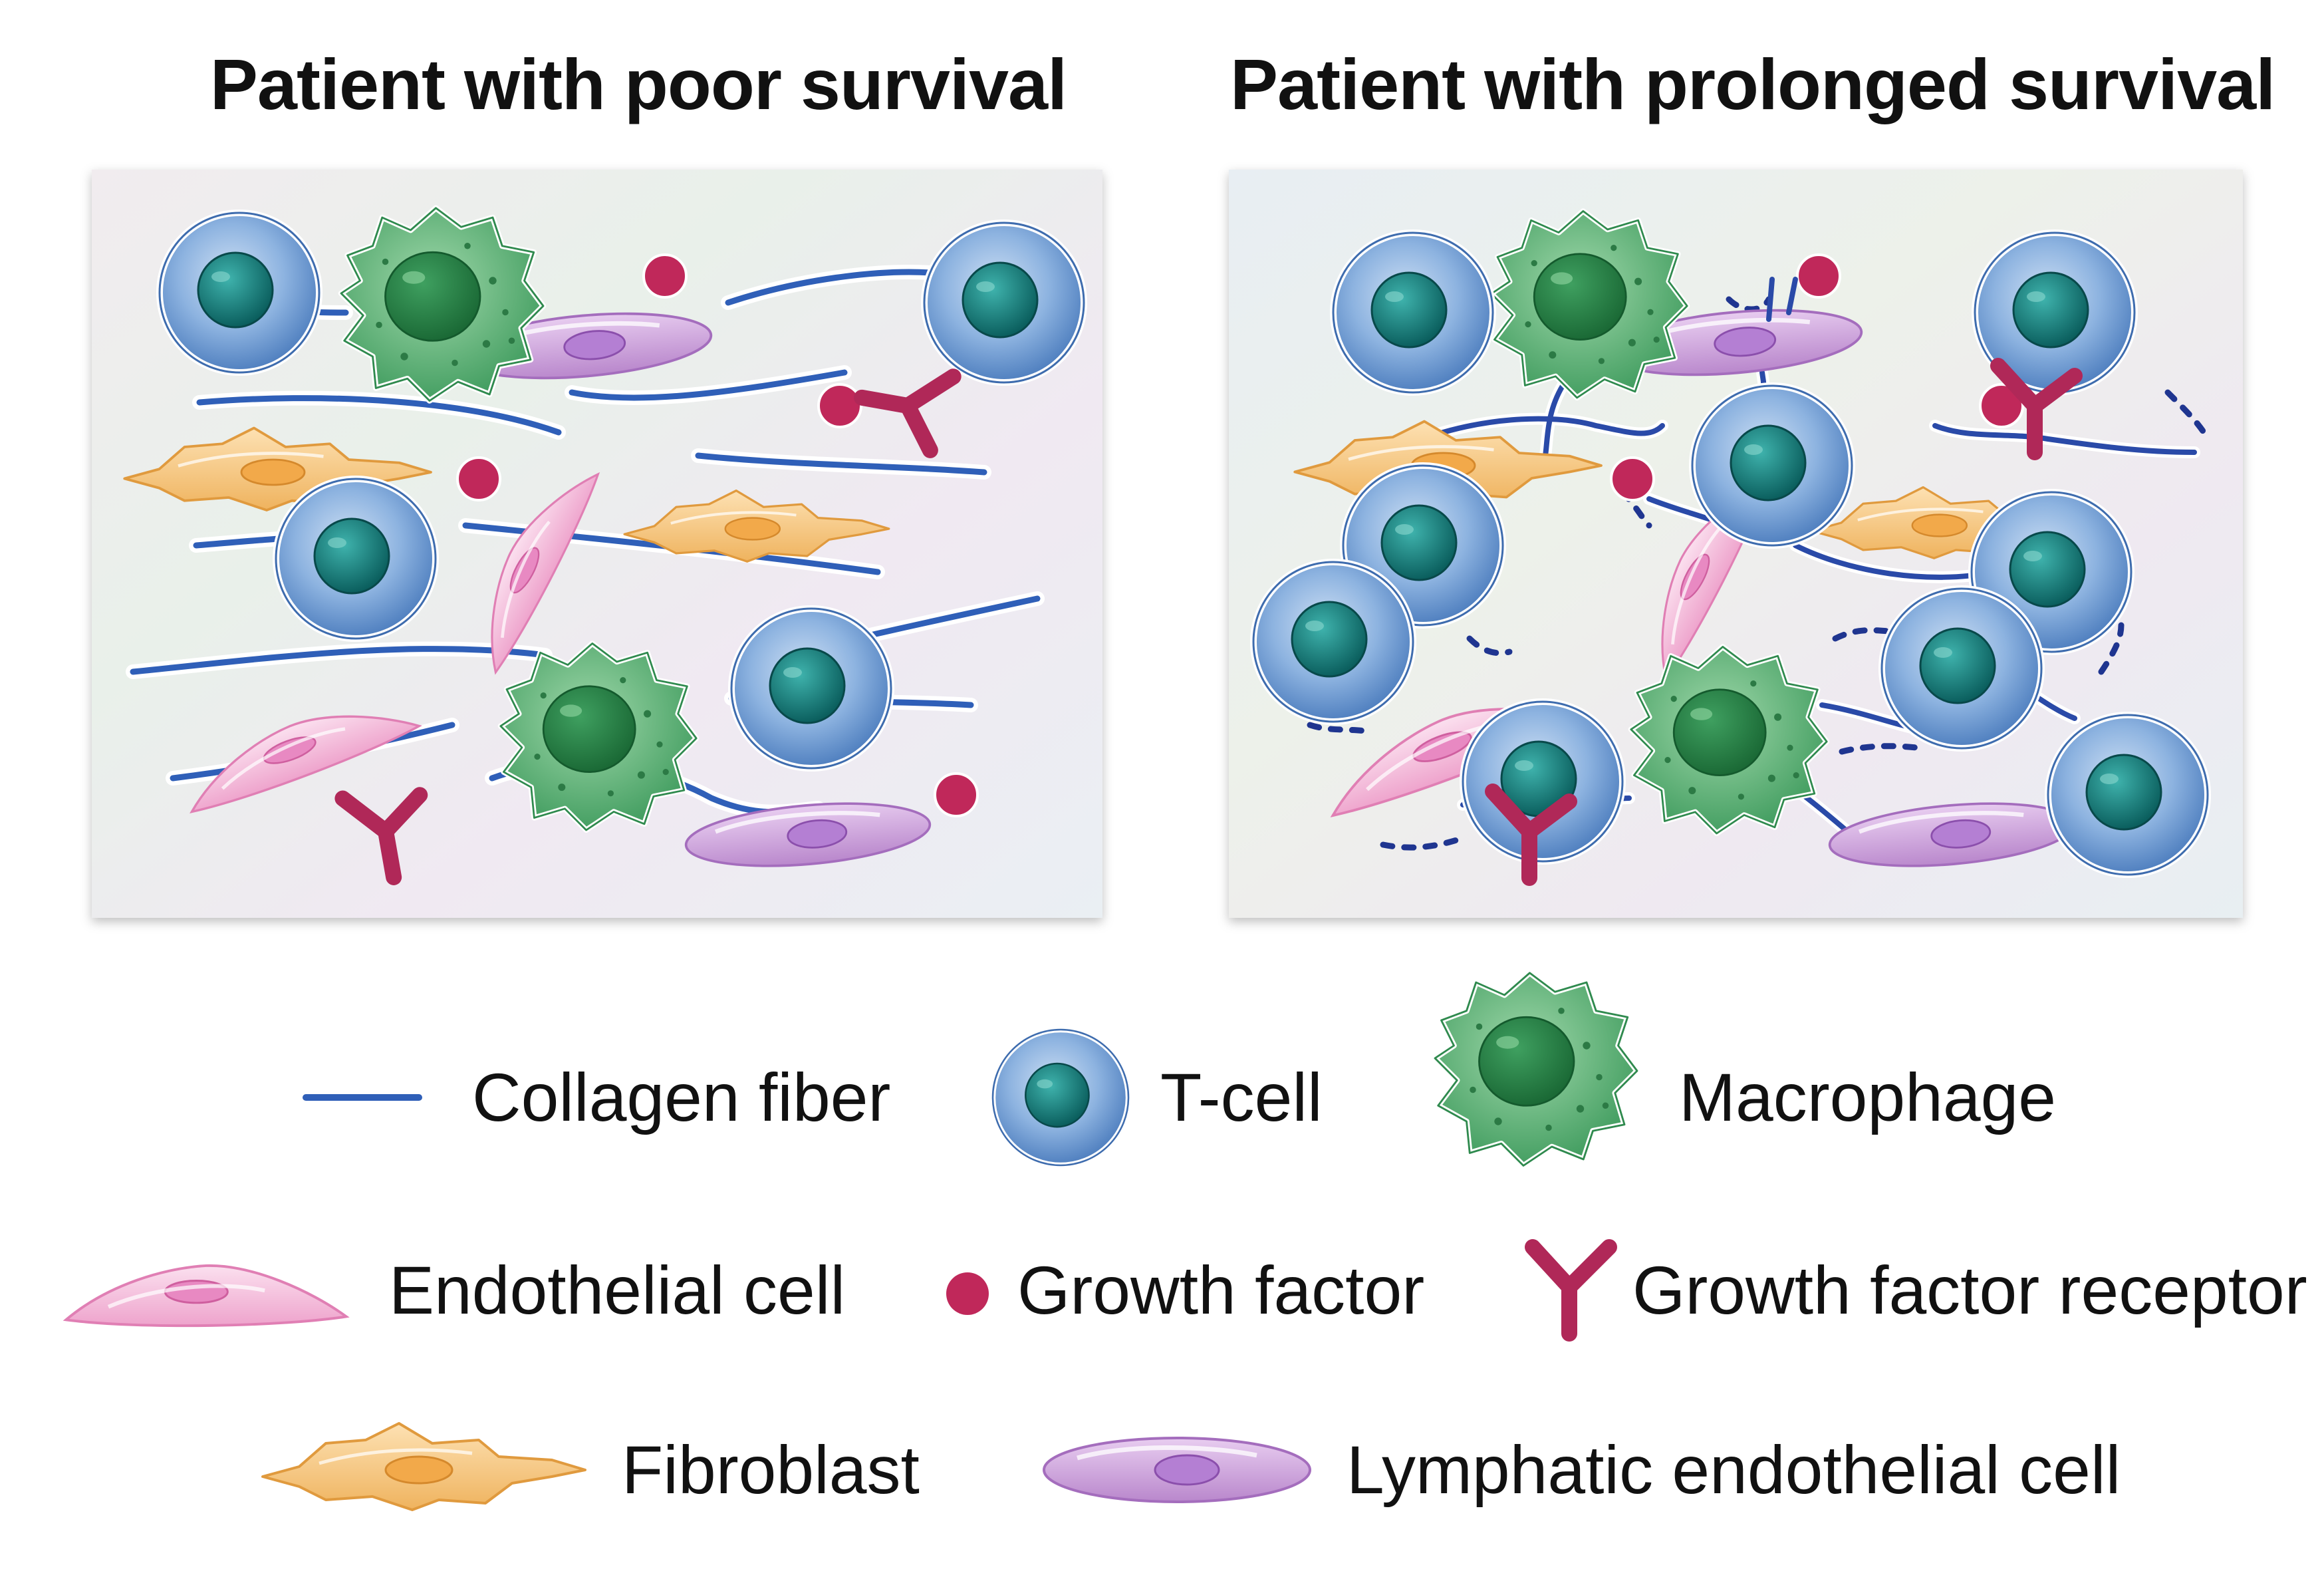  What do you see at coordinates (638, 84) in the screenshot?
I see `left-panel-title: Patient with poor survival` at bounding box center [638, 84].